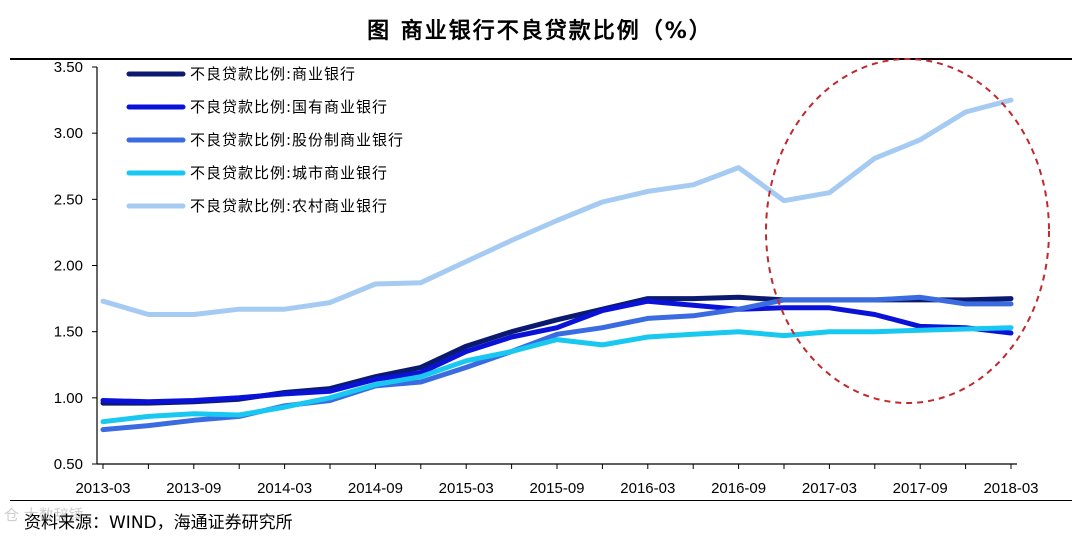 The width and height of the screenshot is (1080, 536). What do you see at coordinates (68, 464) in the screenshot?
I see `y-tick-label: 0.50` at bounding box center [68, 464].